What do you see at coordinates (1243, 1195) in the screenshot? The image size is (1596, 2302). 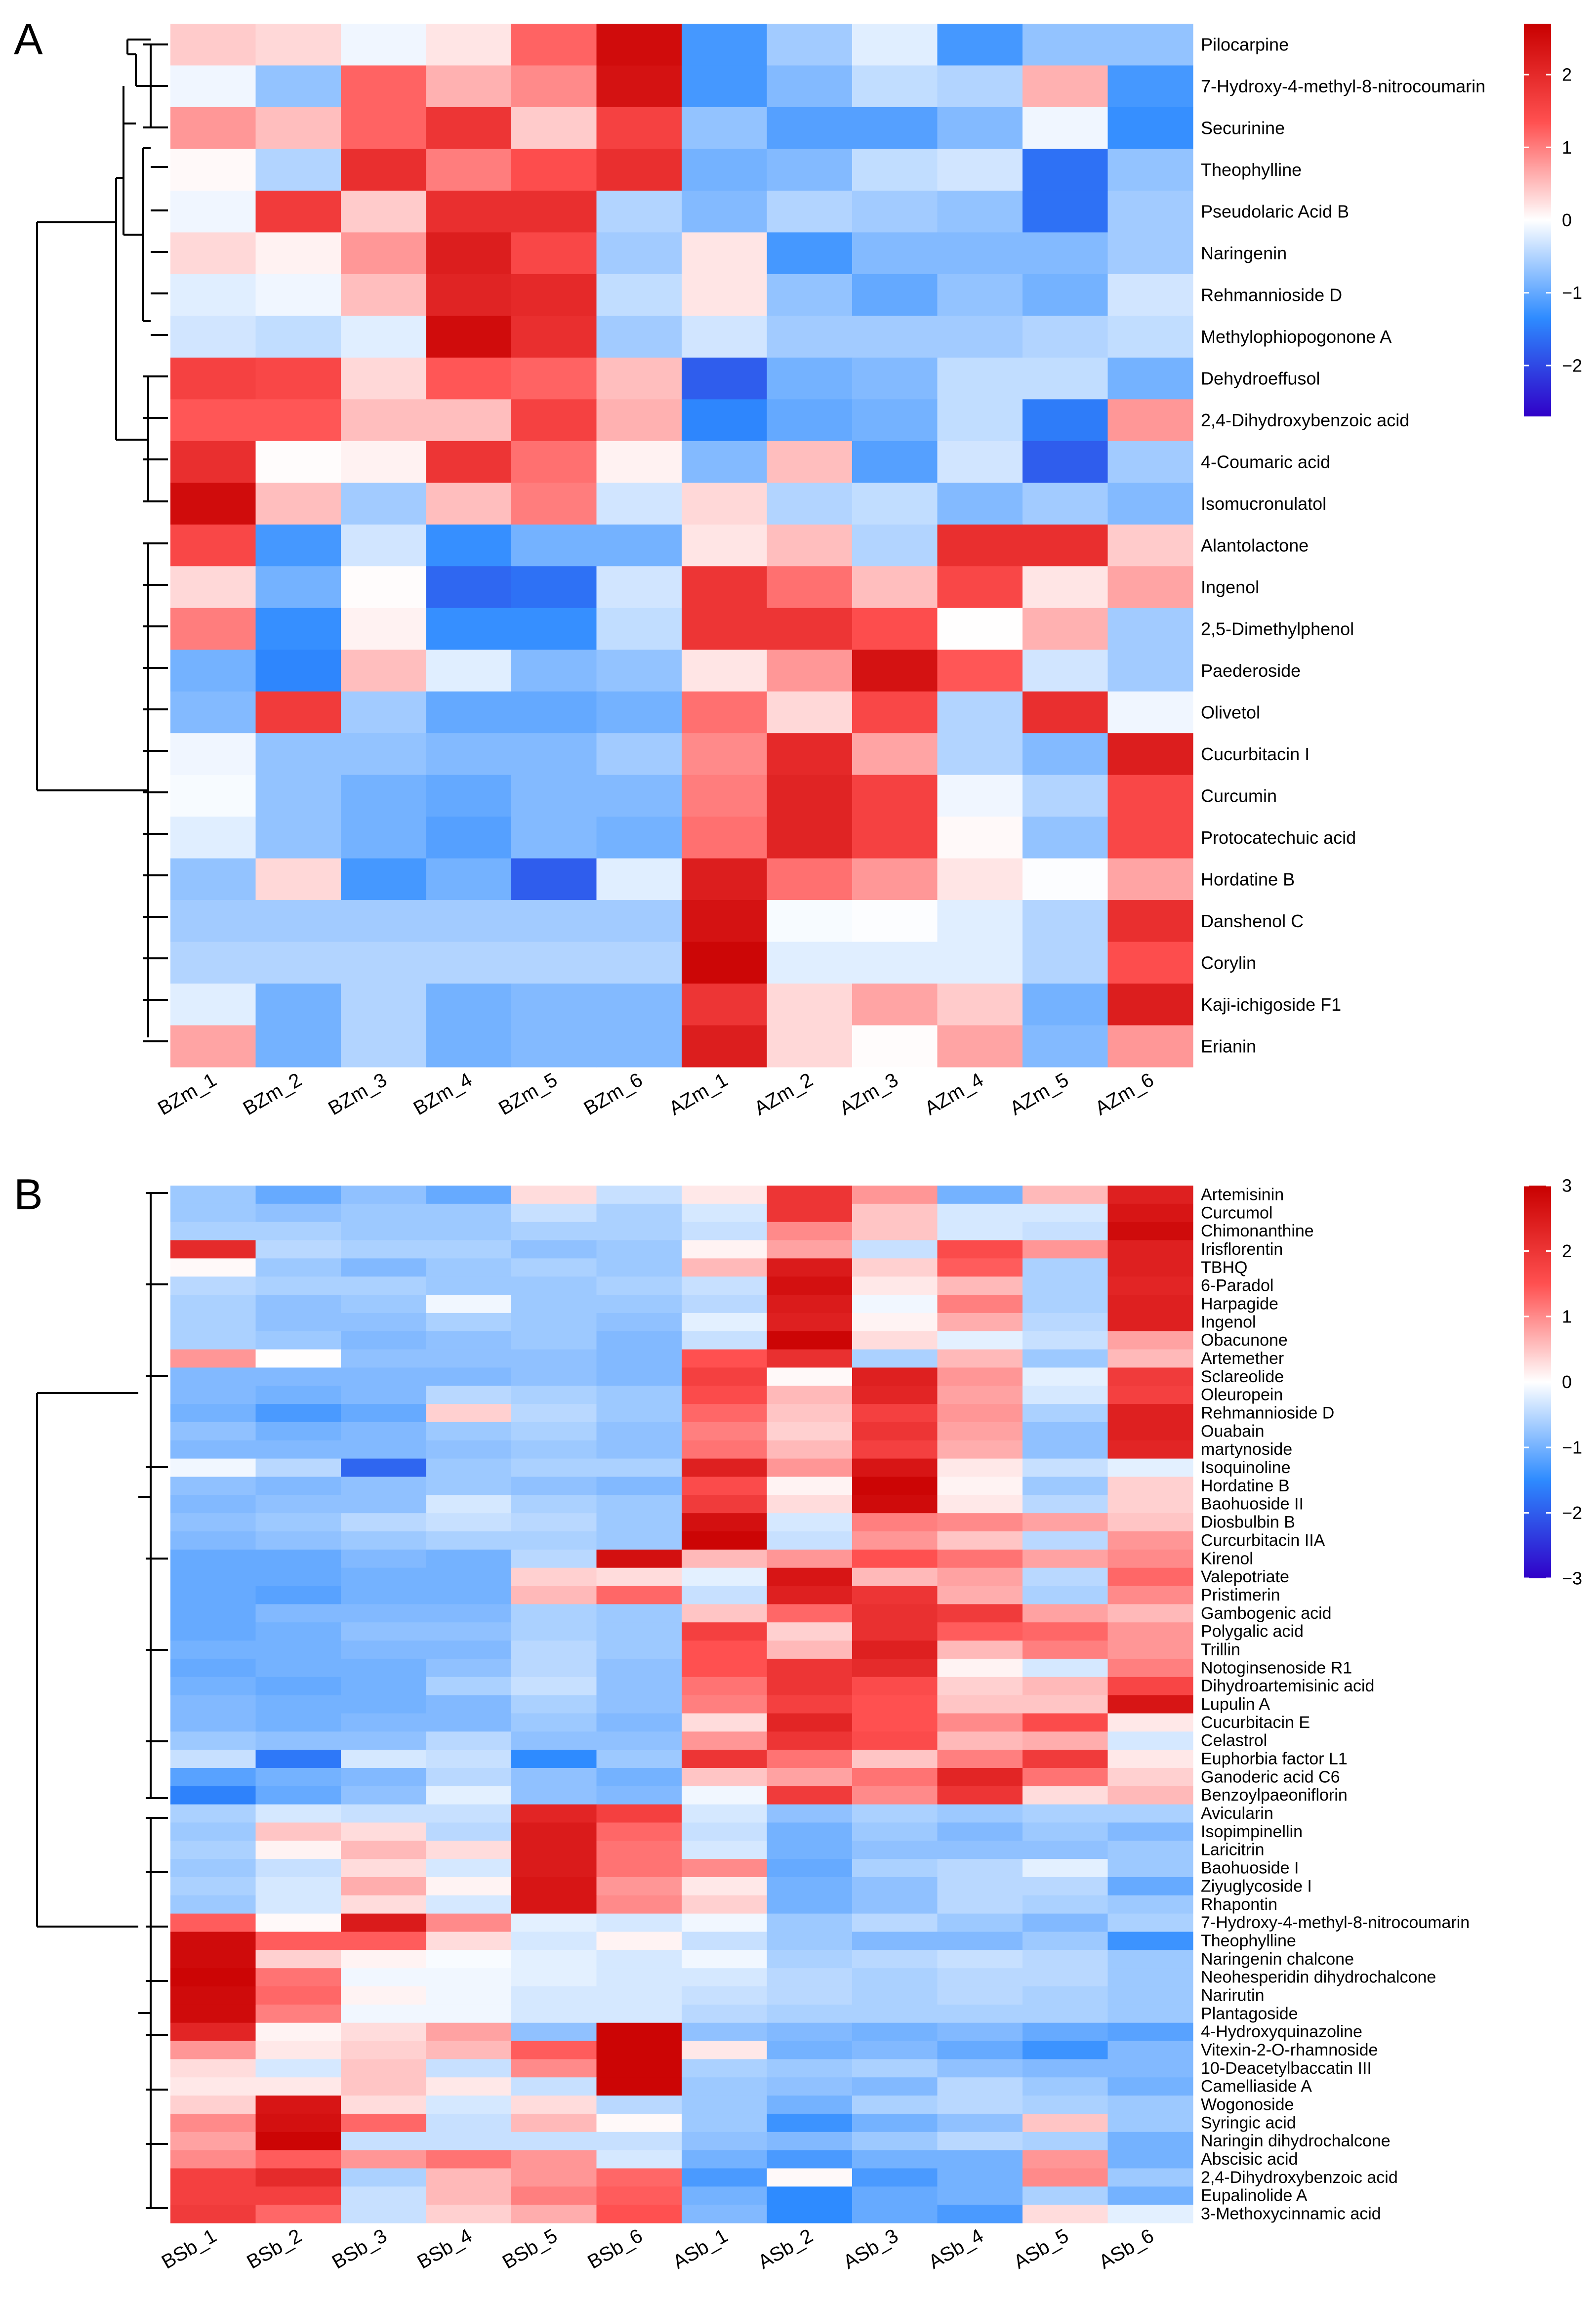 I see `row-label: Artemisinin` at bounding box center [1243, 1195].